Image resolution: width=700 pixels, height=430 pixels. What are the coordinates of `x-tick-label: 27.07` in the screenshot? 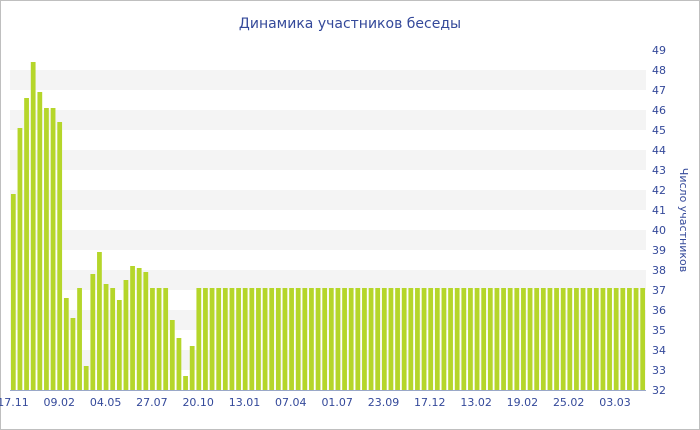 It's located at (152, 402).